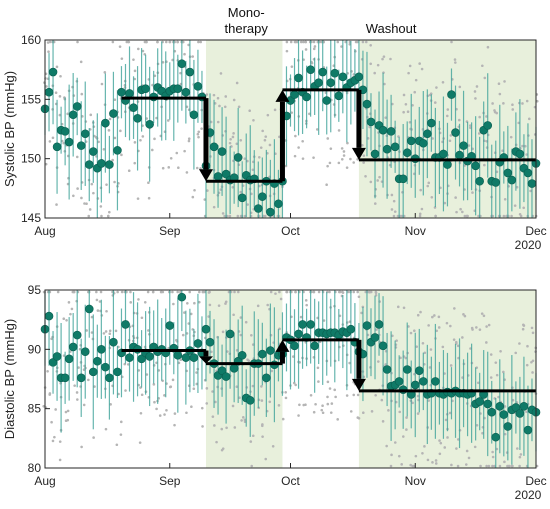 Image resolution: width=550 pixels, height=509 pixels. I want to click on y-tick-label: 80, so click(35, 468).